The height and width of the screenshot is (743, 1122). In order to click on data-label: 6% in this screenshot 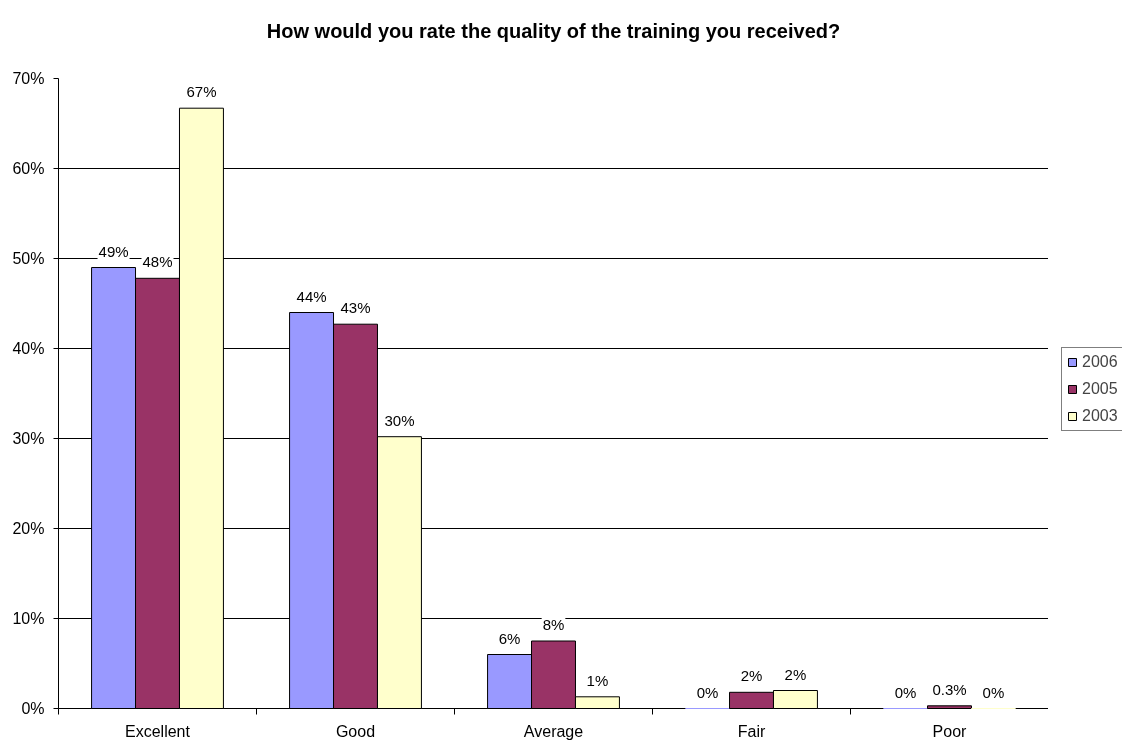, I will do `click(509, 638)`.